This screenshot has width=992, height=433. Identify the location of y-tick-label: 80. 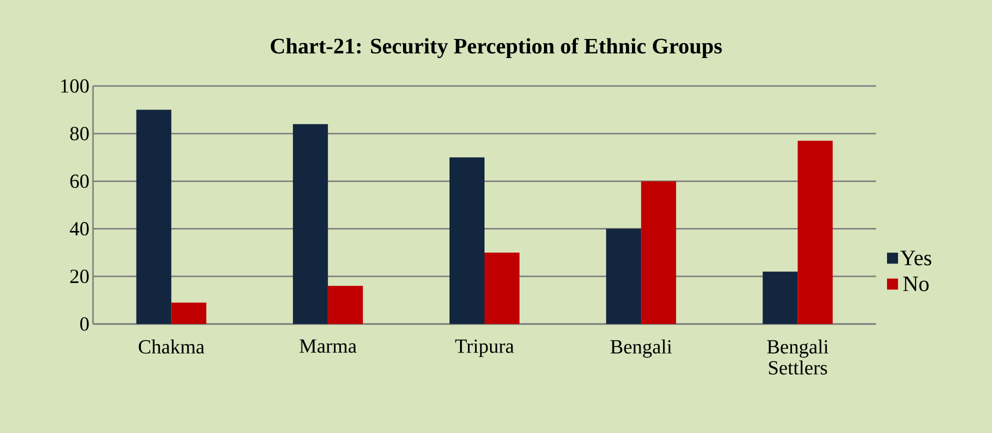
(79, 133).